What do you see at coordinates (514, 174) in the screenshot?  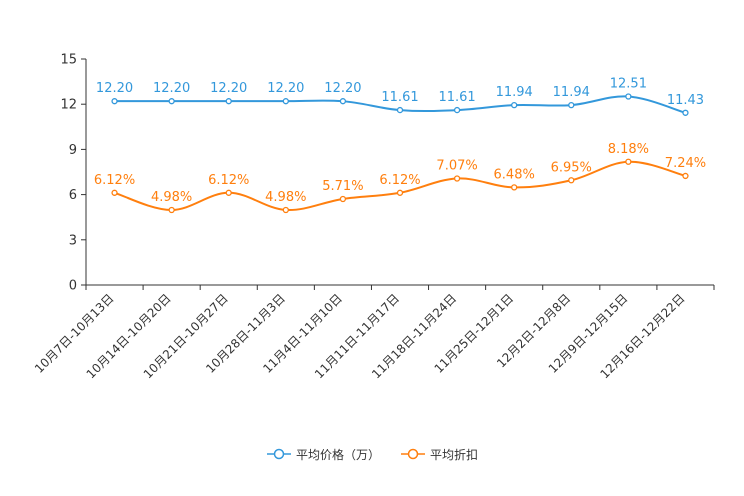 I see `data-label: 6.48%` at bounding box center [514, 174].